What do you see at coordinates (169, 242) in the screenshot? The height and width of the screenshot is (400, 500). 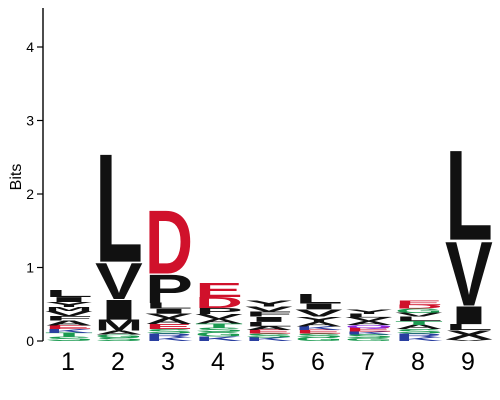 I see `logo-letter-D: D` at bounding box center [169, 242].